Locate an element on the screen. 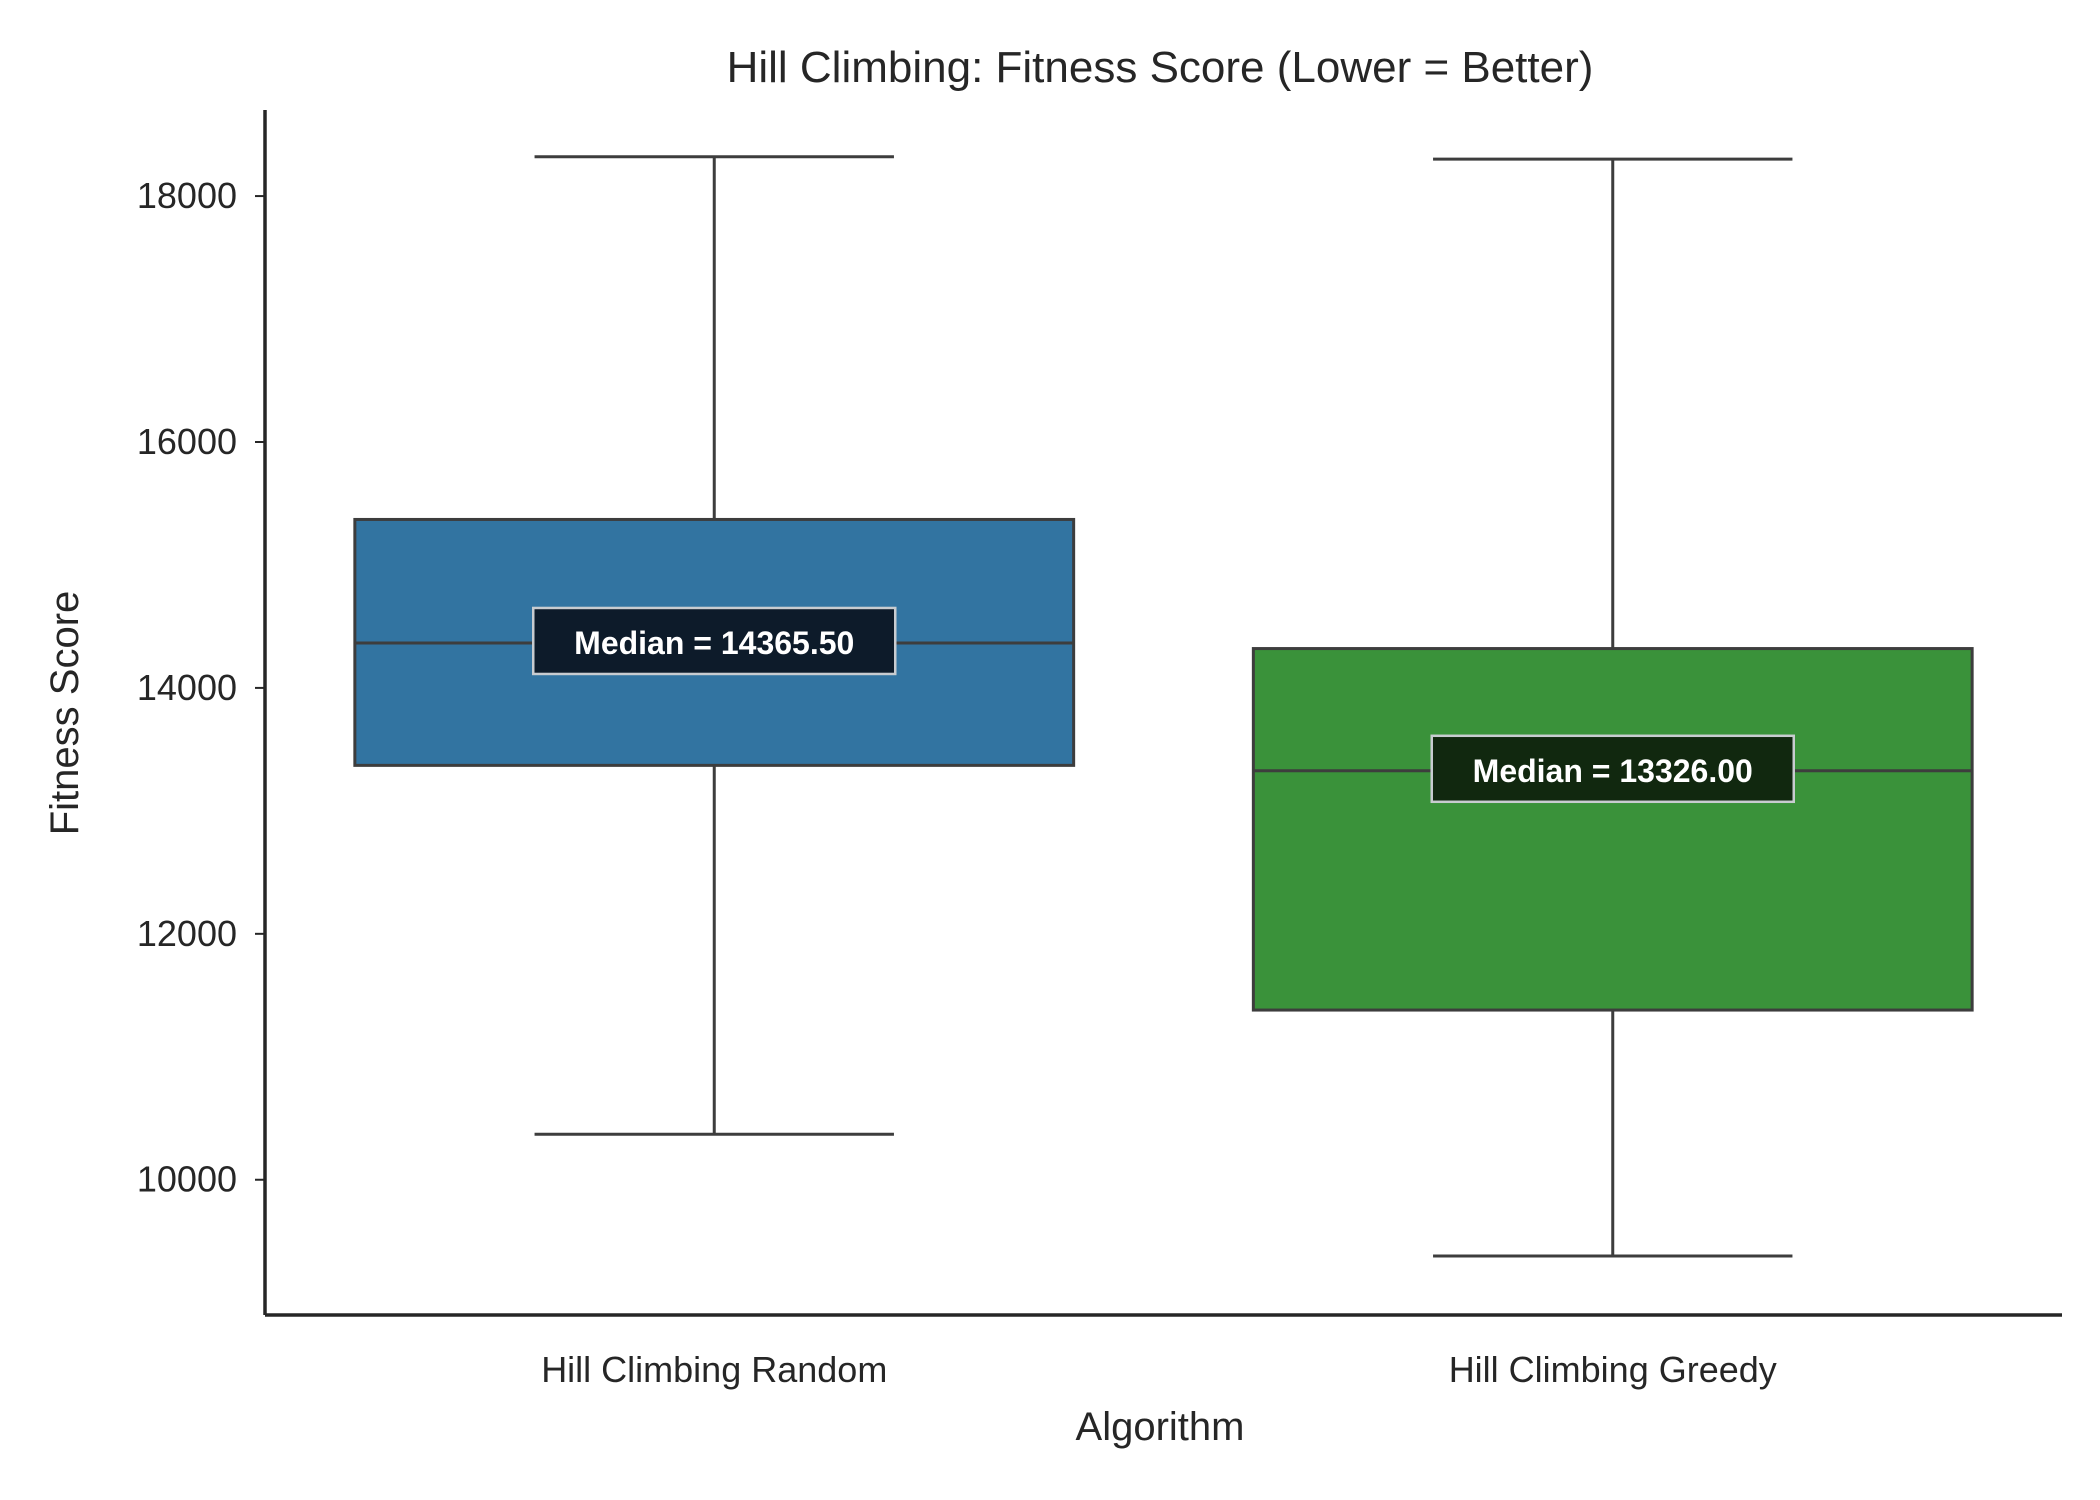 The image size is (2100, 1500). y-axis-ticks: 10000 12000 14000 16000 18000 is located at coordinates (201, 687).